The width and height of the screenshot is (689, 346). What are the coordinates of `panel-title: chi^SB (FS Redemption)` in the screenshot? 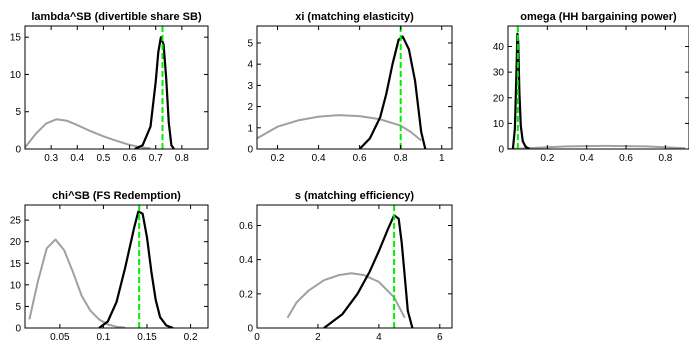 It's located at (116, 196).